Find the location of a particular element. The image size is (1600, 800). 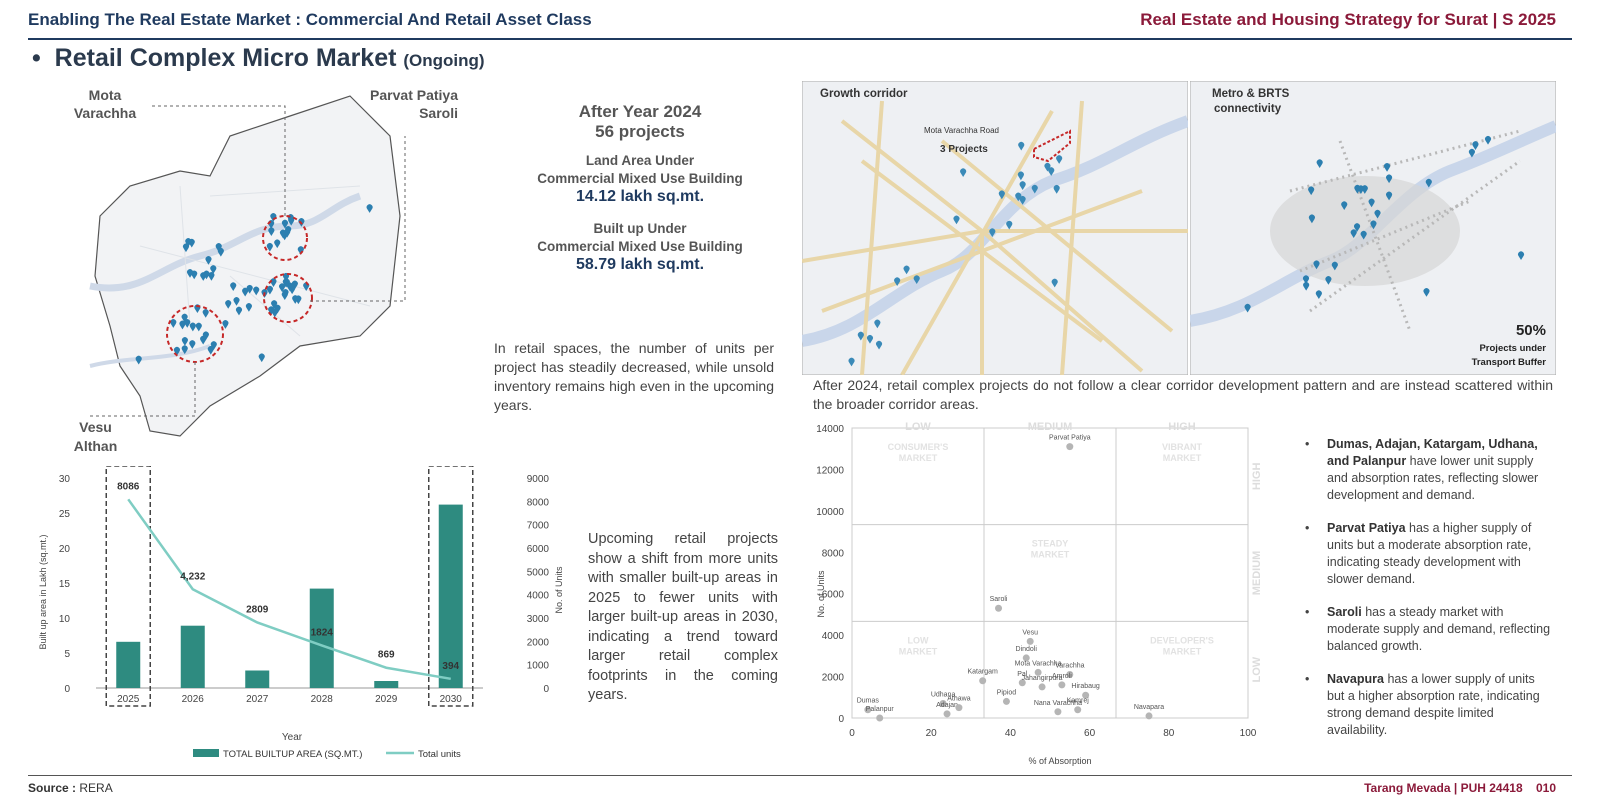

footer-source-label: Source : is located at coordinates (52, 788).